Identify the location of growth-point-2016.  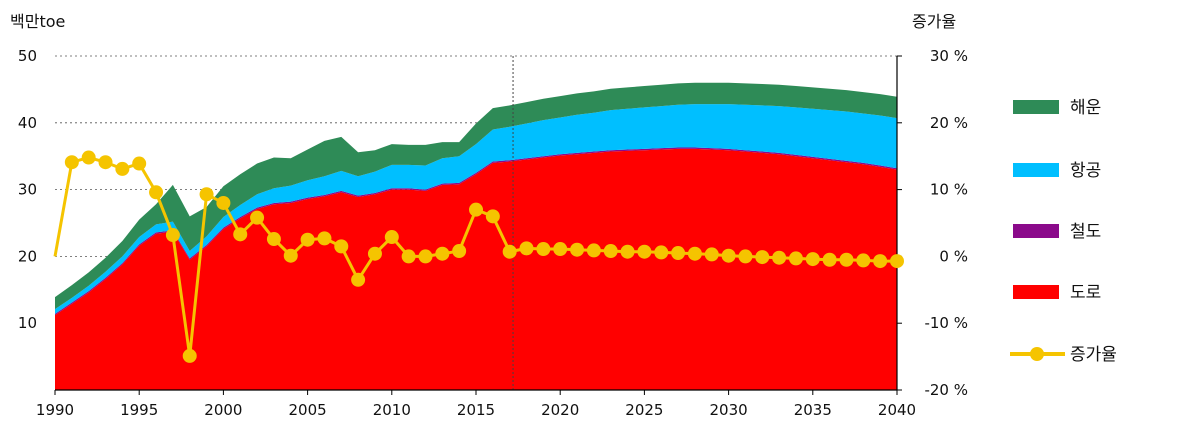
(492, 216).